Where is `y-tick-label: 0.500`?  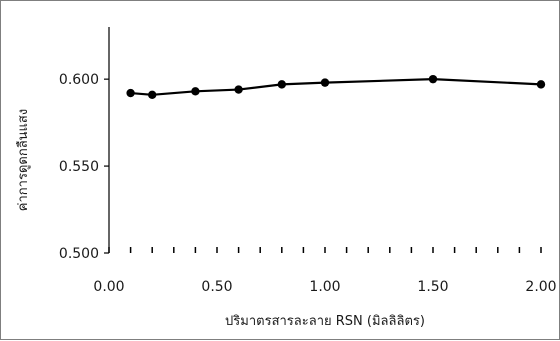 y-tick-label: 0.500 is located at coordinates (79, 254).